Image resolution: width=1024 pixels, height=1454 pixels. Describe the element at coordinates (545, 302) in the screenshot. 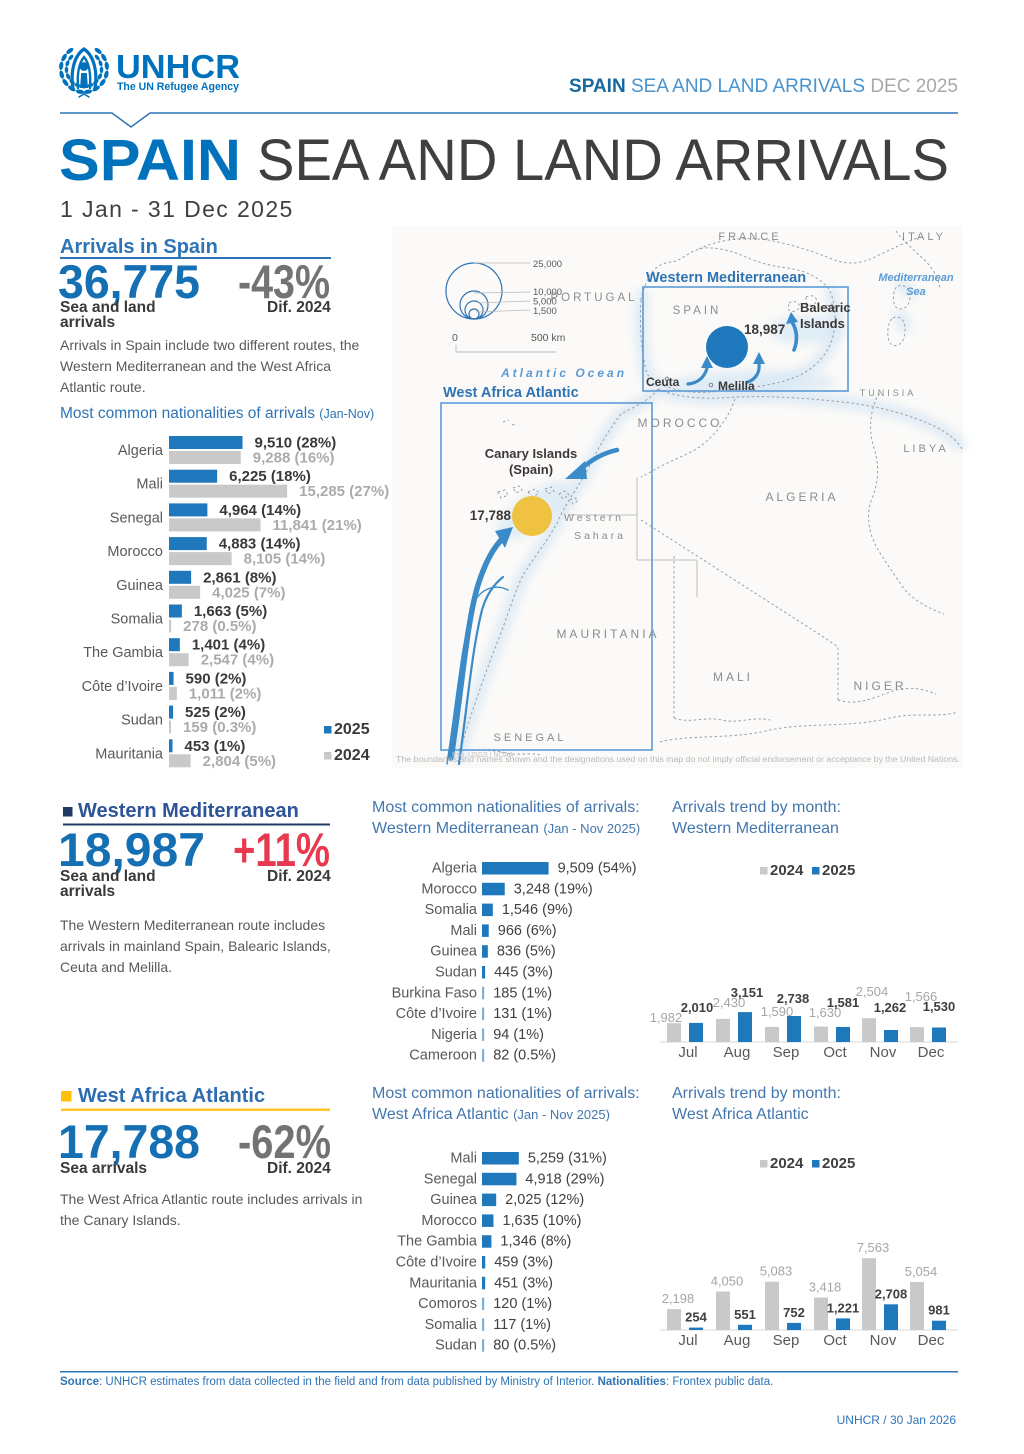

I see `svg-text: 5,000` at that location.